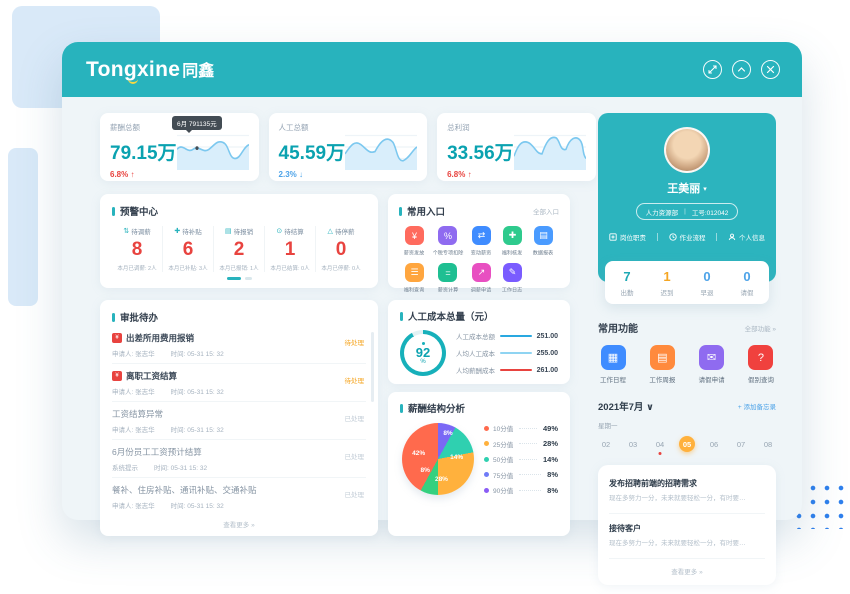  I want to click on scrollbar, so click(372, 367).